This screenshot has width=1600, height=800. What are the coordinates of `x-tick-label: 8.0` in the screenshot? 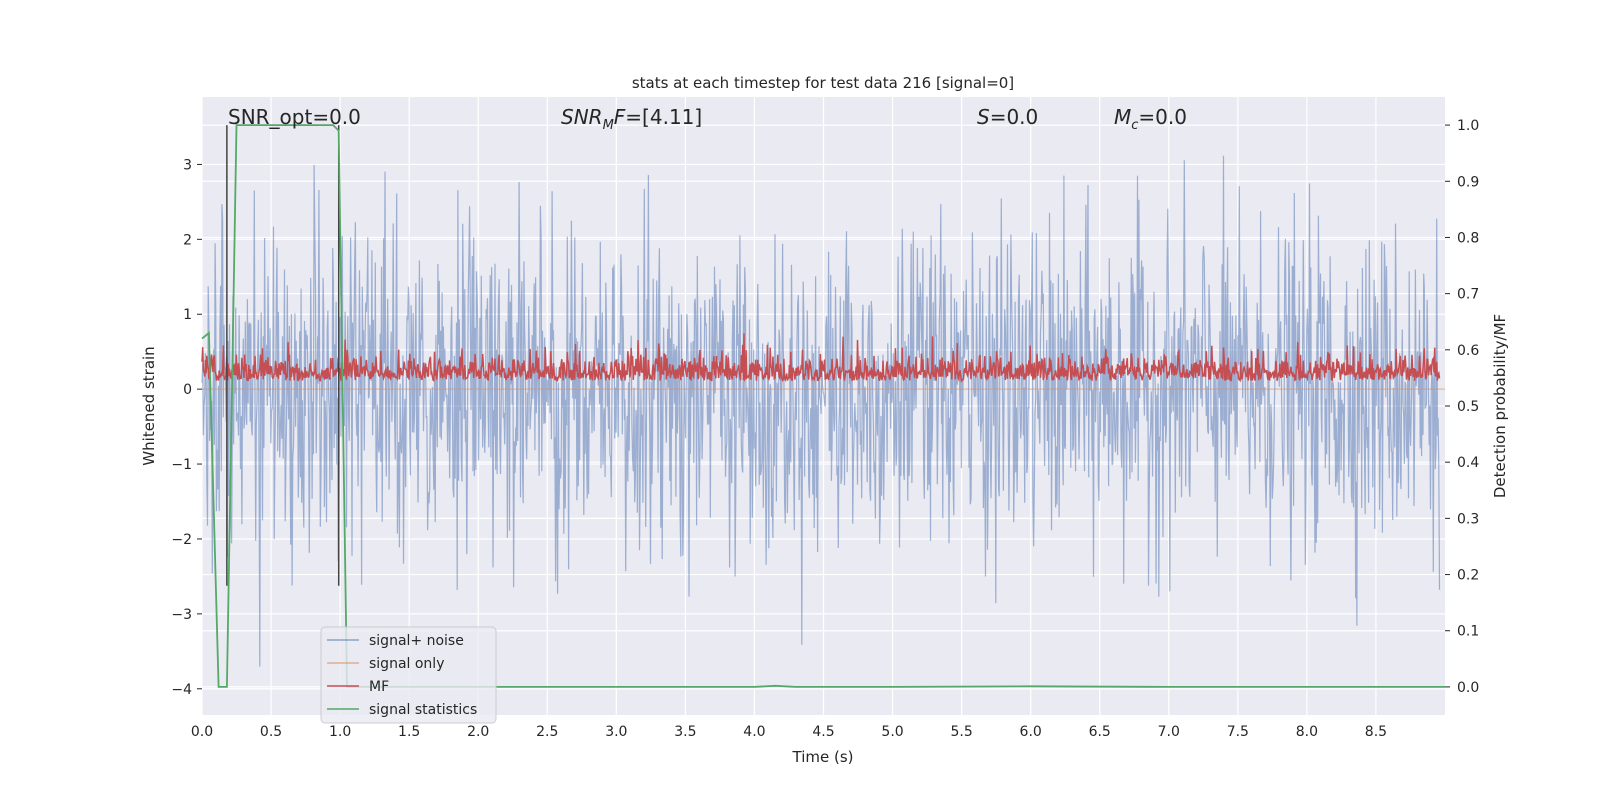 It's located at (1307, 732).